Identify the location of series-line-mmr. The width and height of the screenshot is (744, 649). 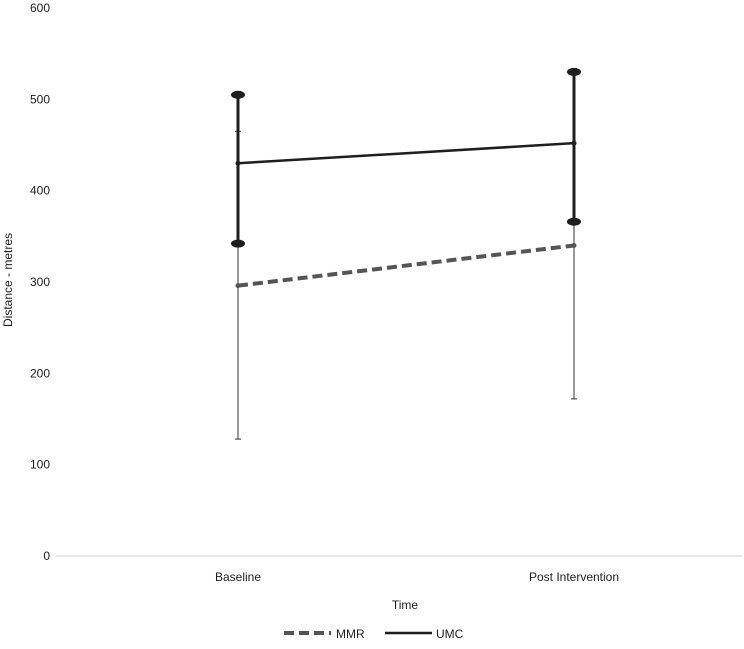
(406, 265).